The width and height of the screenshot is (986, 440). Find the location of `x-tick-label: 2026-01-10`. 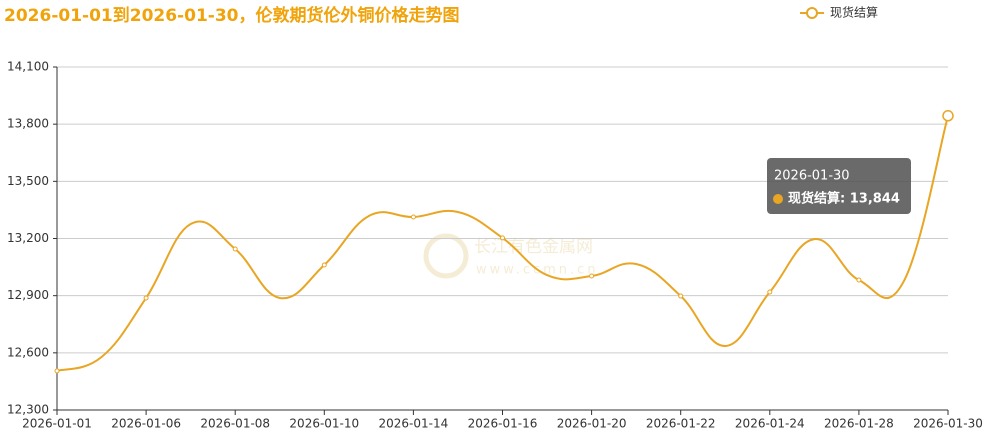

x-tick-label: 2026-01-10 is located at coordinates (324, 424).